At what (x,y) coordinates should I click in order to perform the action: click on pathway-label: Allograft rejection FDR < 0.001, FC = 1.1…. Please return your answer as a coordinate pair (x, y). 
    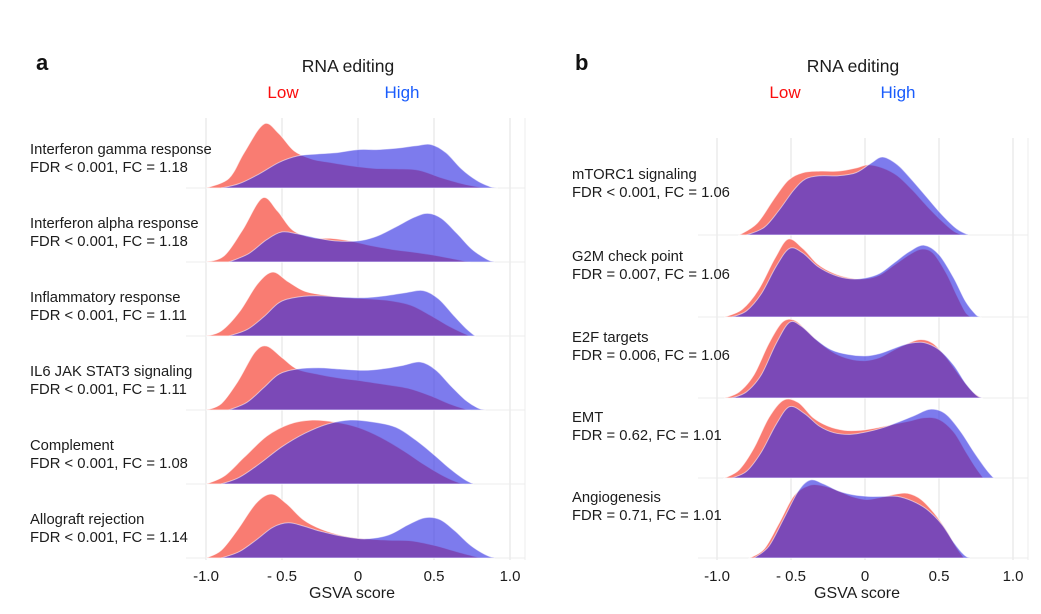
    Looking at the image, I should click on (109, 529).